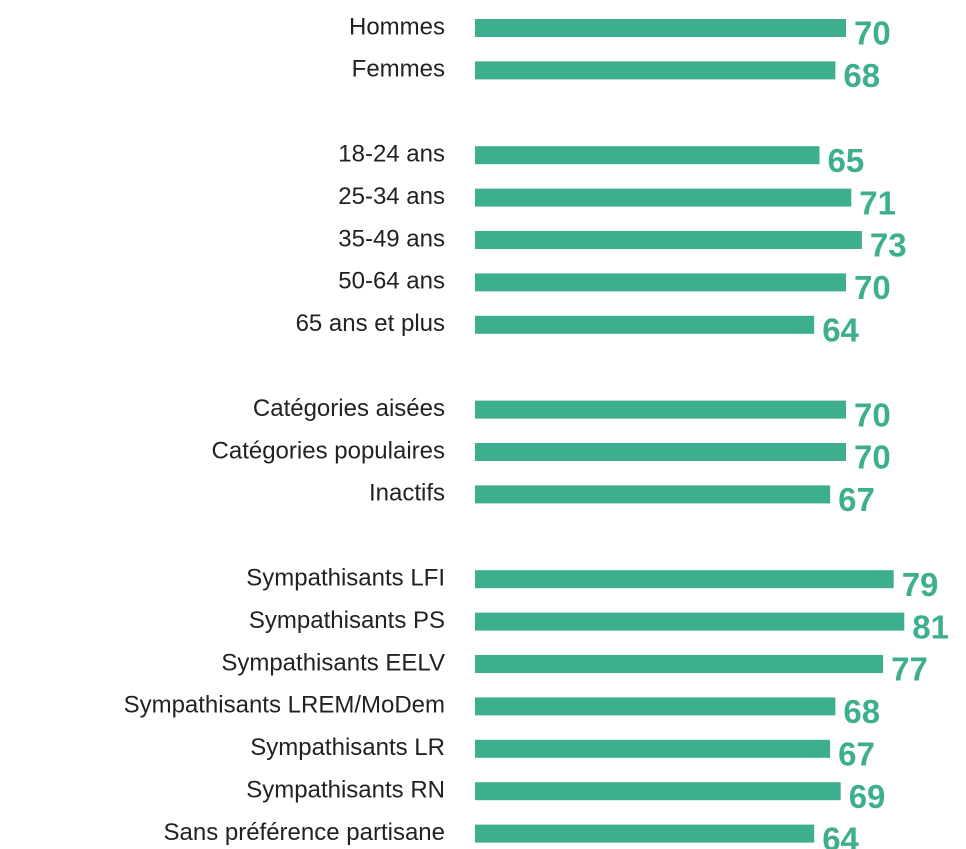 The width and height of the screenshot is (966, 849). I want to click on category-label: 18-24 ans, so click(391, 154).